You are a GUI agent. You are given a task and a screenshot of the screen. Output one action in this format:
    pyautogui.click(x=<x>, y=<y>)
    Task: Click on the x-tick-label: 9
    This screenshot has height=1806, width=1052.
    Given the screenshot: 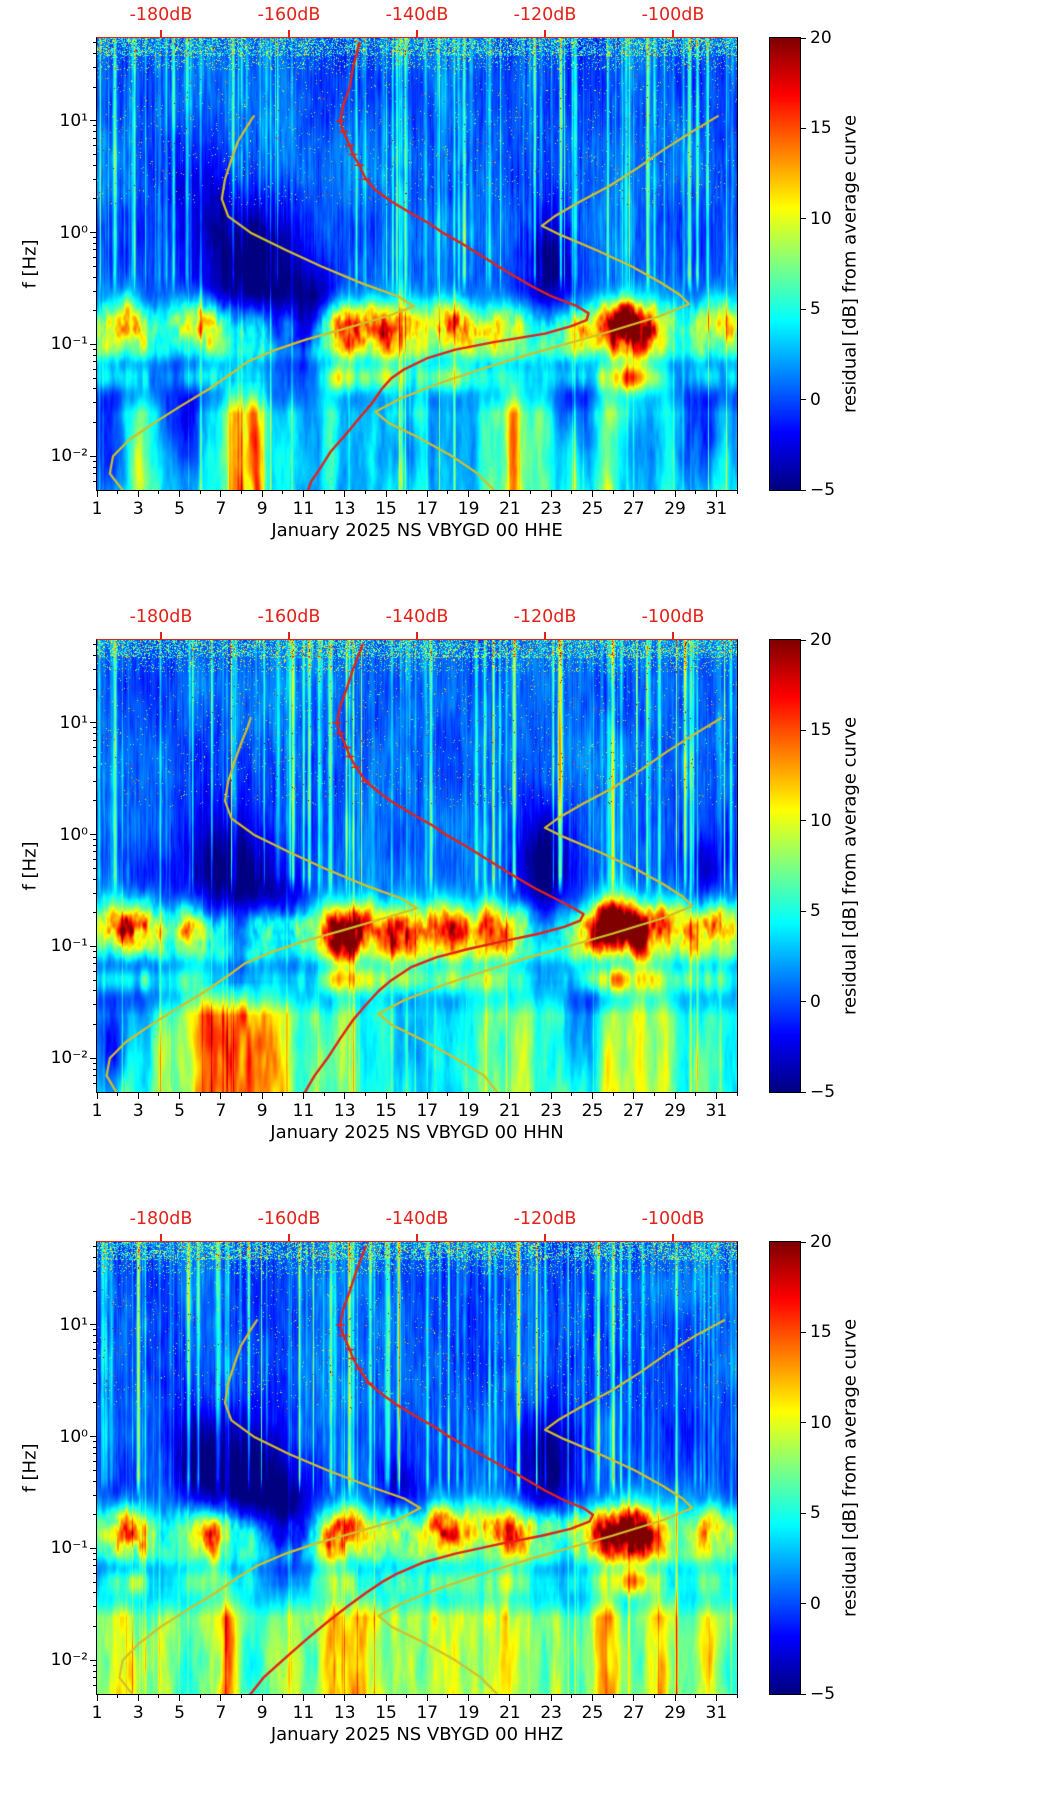 What is the action you would take?
    pyautogui.click(x=262, y=1111)
    